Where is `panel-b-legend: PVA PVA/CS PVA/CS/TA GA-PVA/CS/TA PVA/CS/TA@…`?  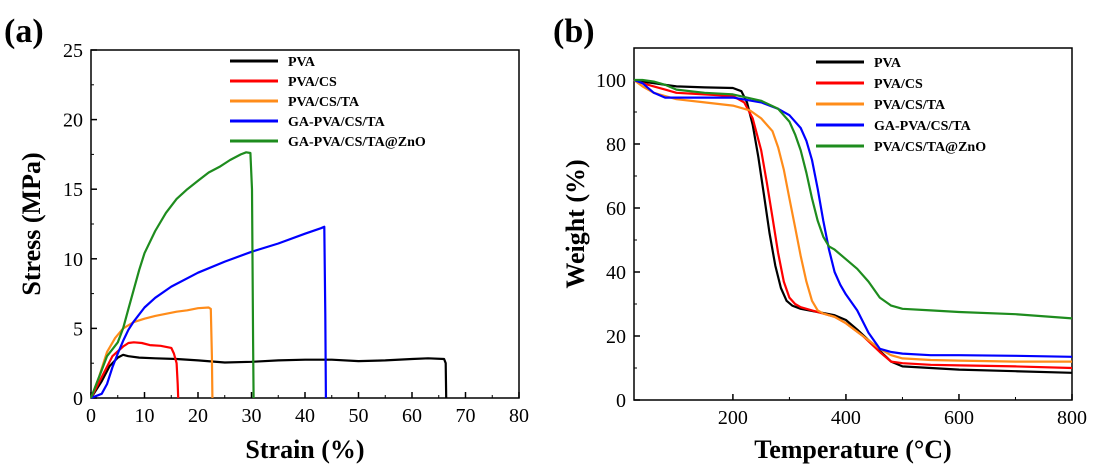 panel-b-legend: PVA PVA/CS PVA/CS/TA GA-PVA/CS/TA PVA/CS/TA@… is located at coordinates (901, 105).